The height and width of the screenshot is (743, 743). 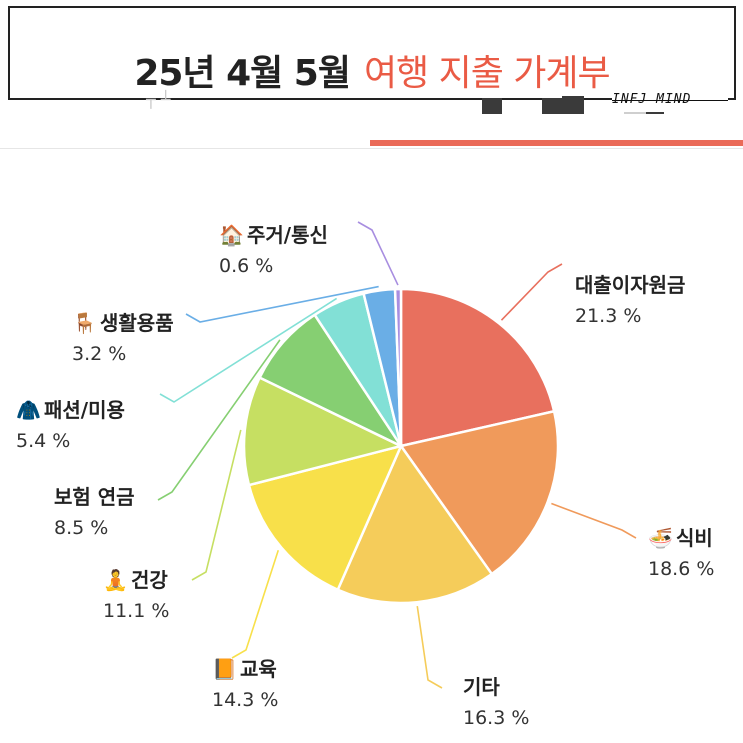 I want to click on slice-label: 기타, so click(x=481, y=687).